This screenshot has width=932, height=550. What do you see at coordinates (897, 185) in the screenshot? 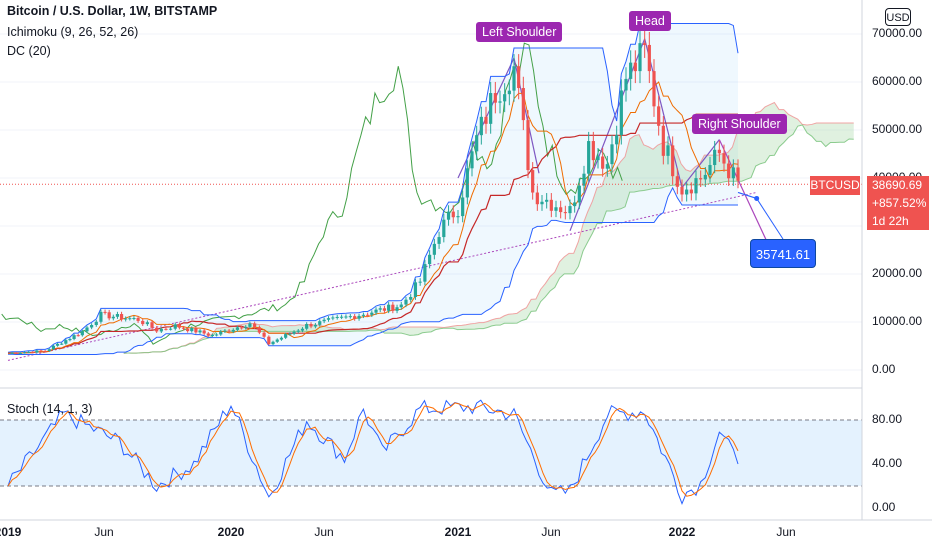
I see `last-price: 38690.69` at bounding box center [897, 185].